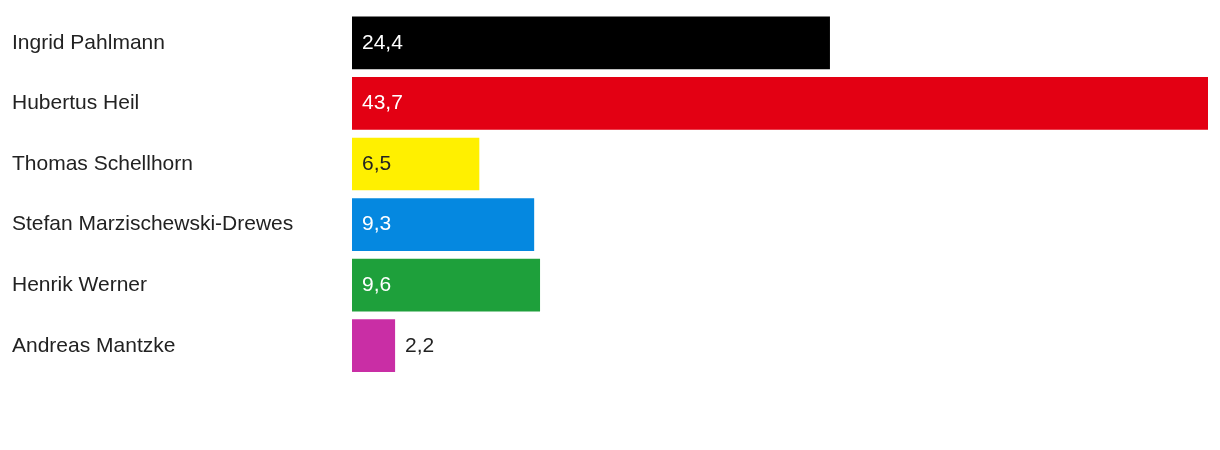 Image resolution: width=1220 pixels, height=450 pixels. What do you see at coordinates (420, 344) in the screenshot?
I see `data-label: 2,2` at bounding box center [420, 344].